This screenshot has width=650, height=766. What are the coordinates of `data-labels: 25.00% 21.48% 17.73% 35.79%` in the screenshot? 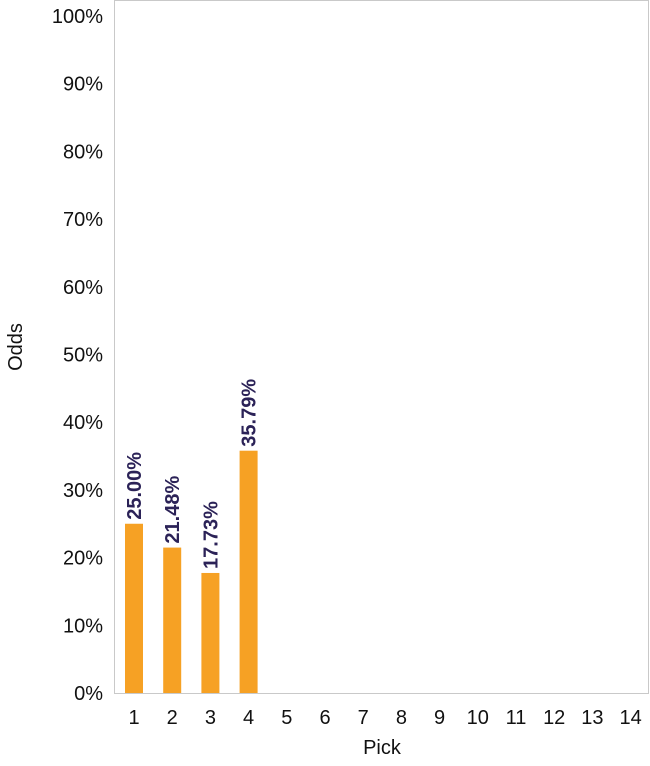 It's located at (192, 474).